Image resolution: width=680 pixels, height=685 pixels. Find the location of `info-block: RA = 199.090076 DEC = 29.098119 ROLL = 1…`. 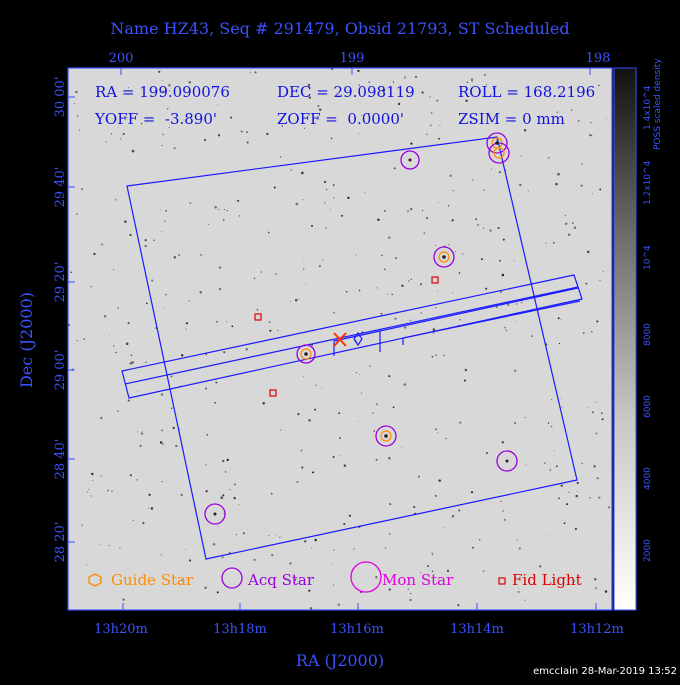

info-block: RA = 199.090076 DEC = 29.098119 ROLL = 1… is located at coordinates (344, 105).